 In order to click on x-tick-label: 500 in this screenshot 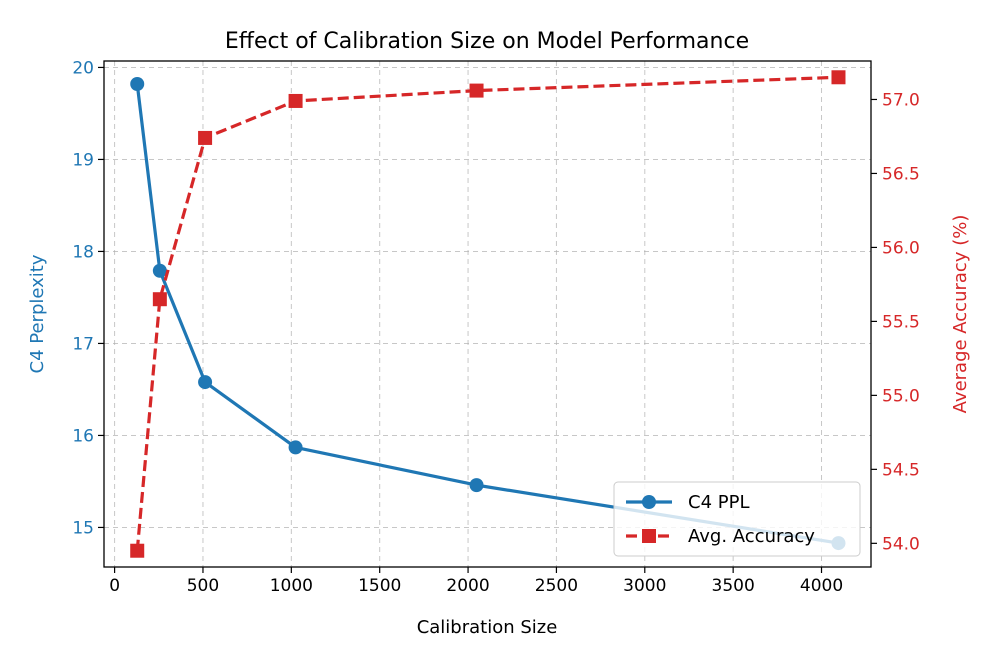, I will do `click(203, 586)`.